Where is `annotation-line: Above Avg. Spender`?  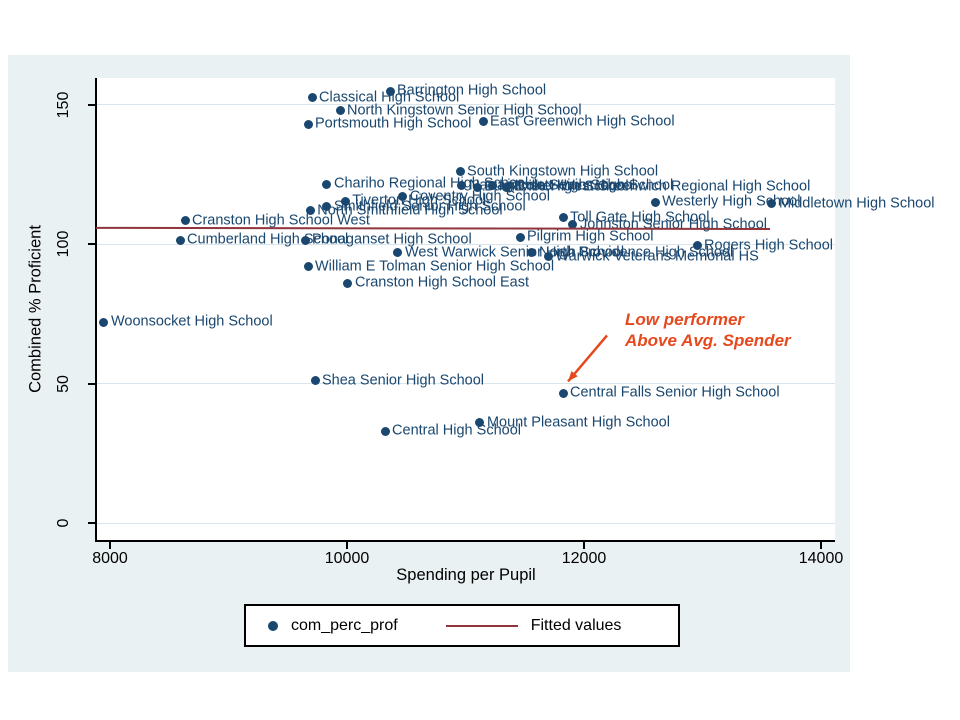 annotation-line: Above Avg. Spender is located at coordinates (708, 341).